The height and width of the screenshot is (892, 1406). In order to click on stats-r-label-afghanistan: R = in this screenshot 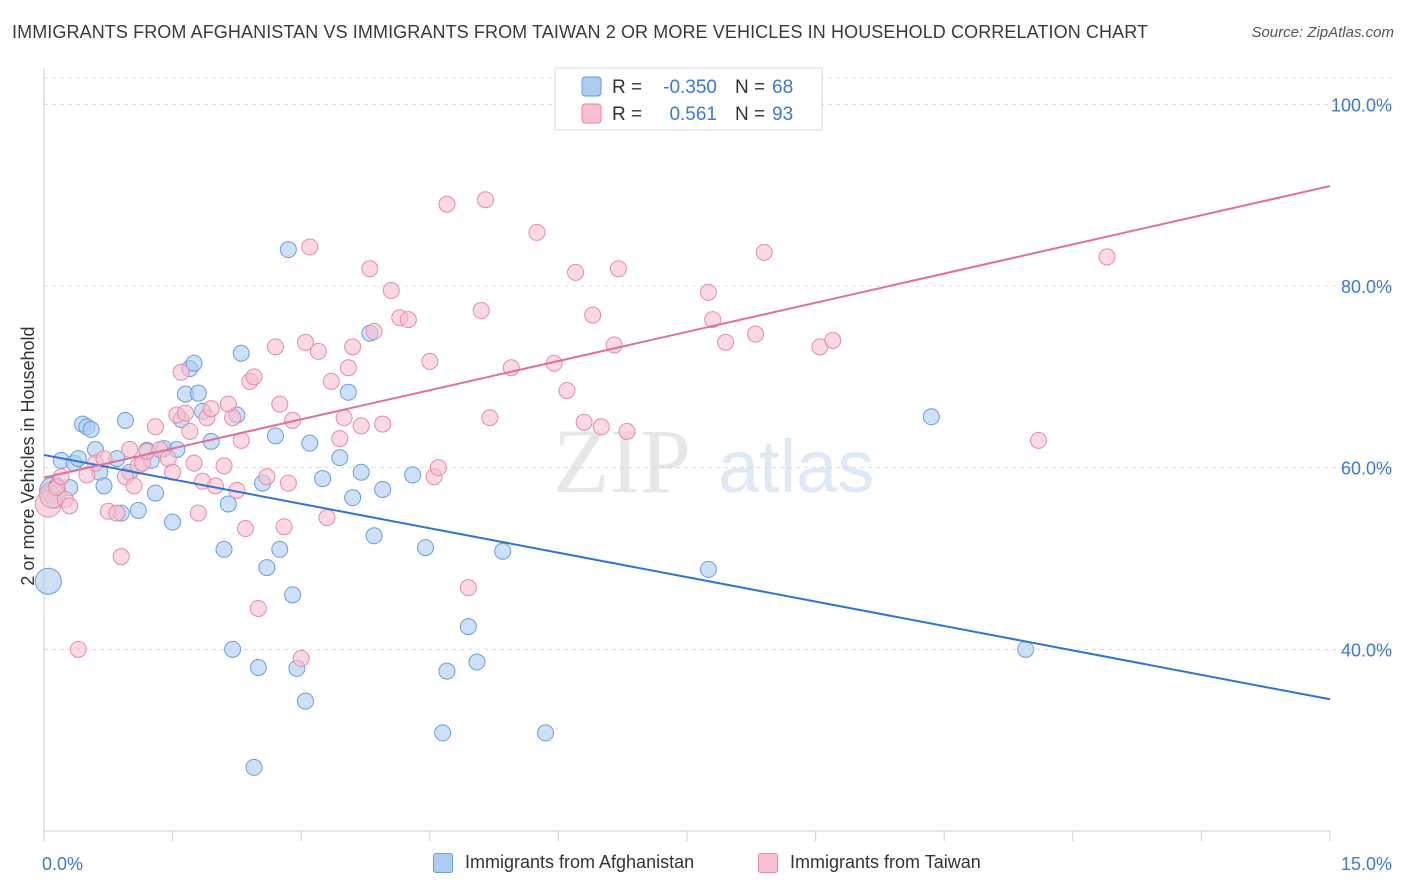, I will do `click(627, 87)`.